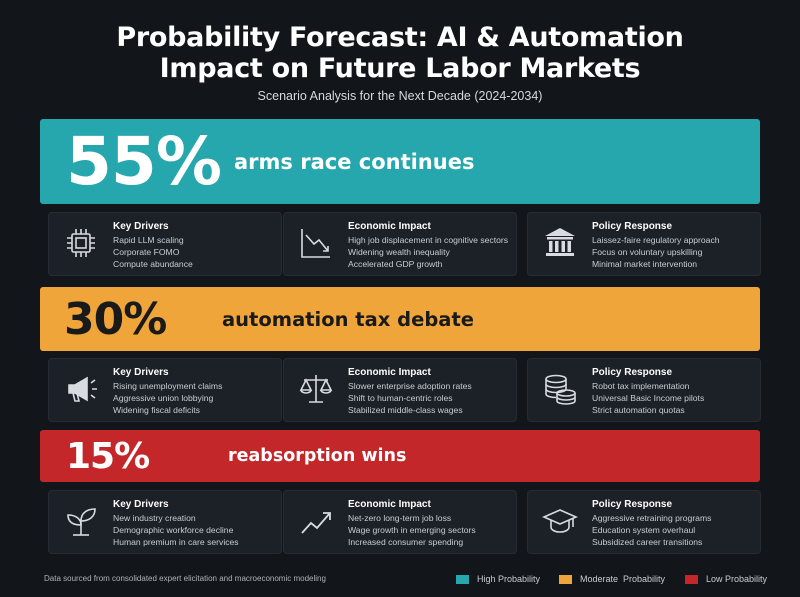 This screenshot has width=800, height=597. Describe the element at coordinates (354, 161) in the screenshot. I see `scenario-label: arms race continues` at that location.